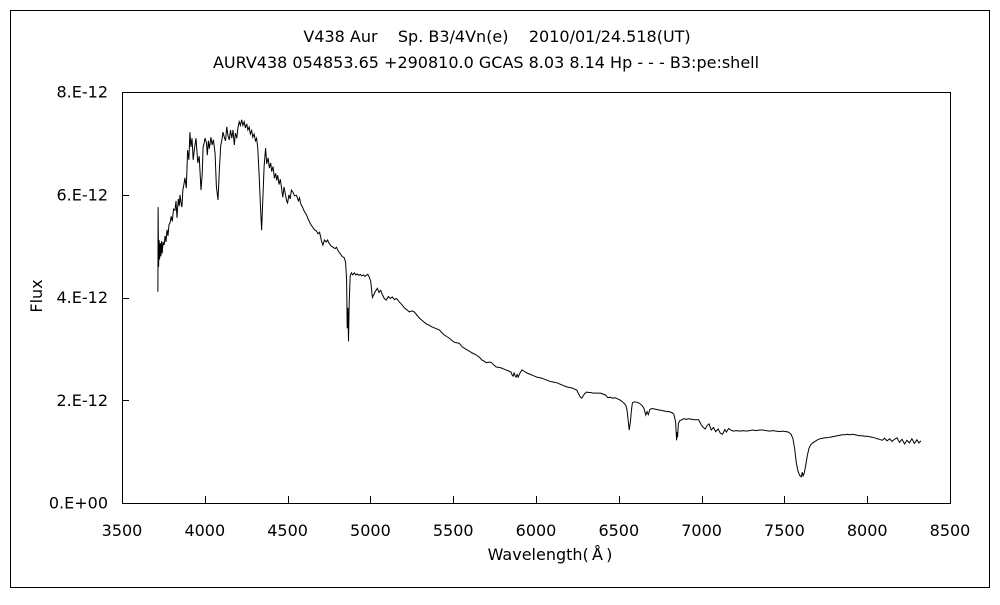 The image size is (1000, 605). What do you see at coordinates (122, 530) in the screenshot?
I see `x-tick-label: 3500` at bounding box center [122, 530].